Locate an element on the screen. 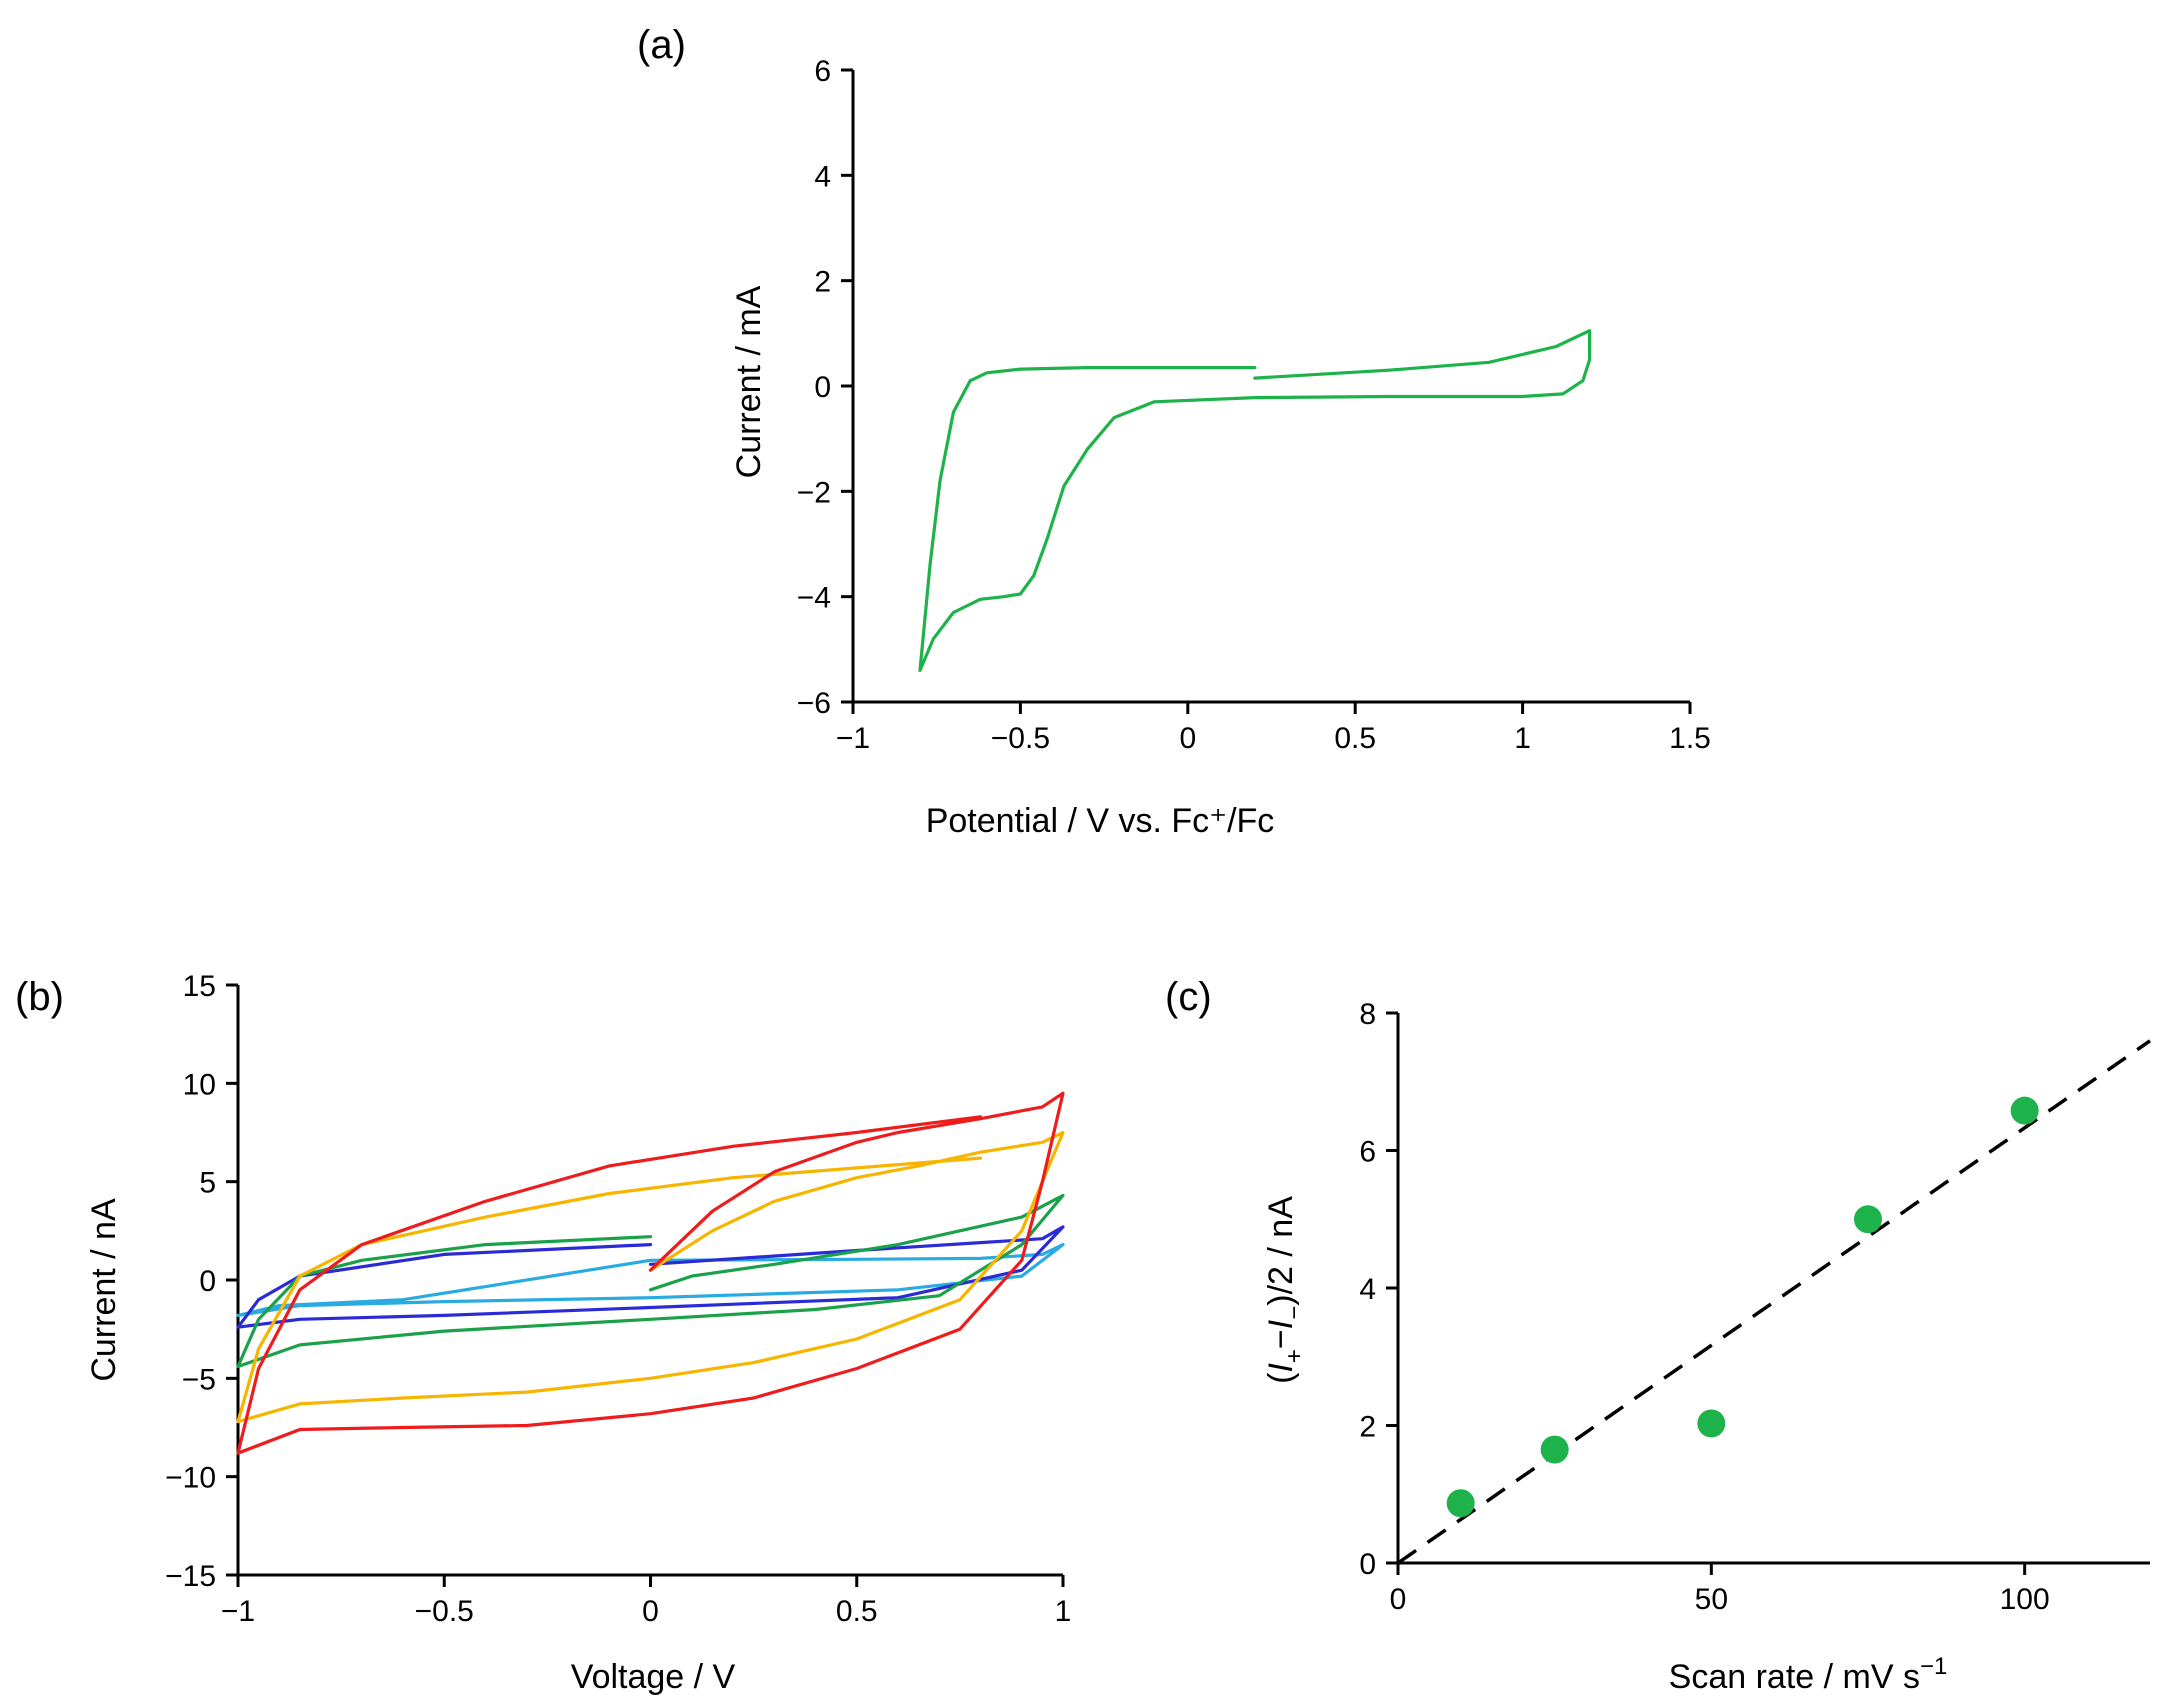 The image size is (2162, 1705). panel-b-ylabel: Current / nA is located at coordinates (104, 1290).